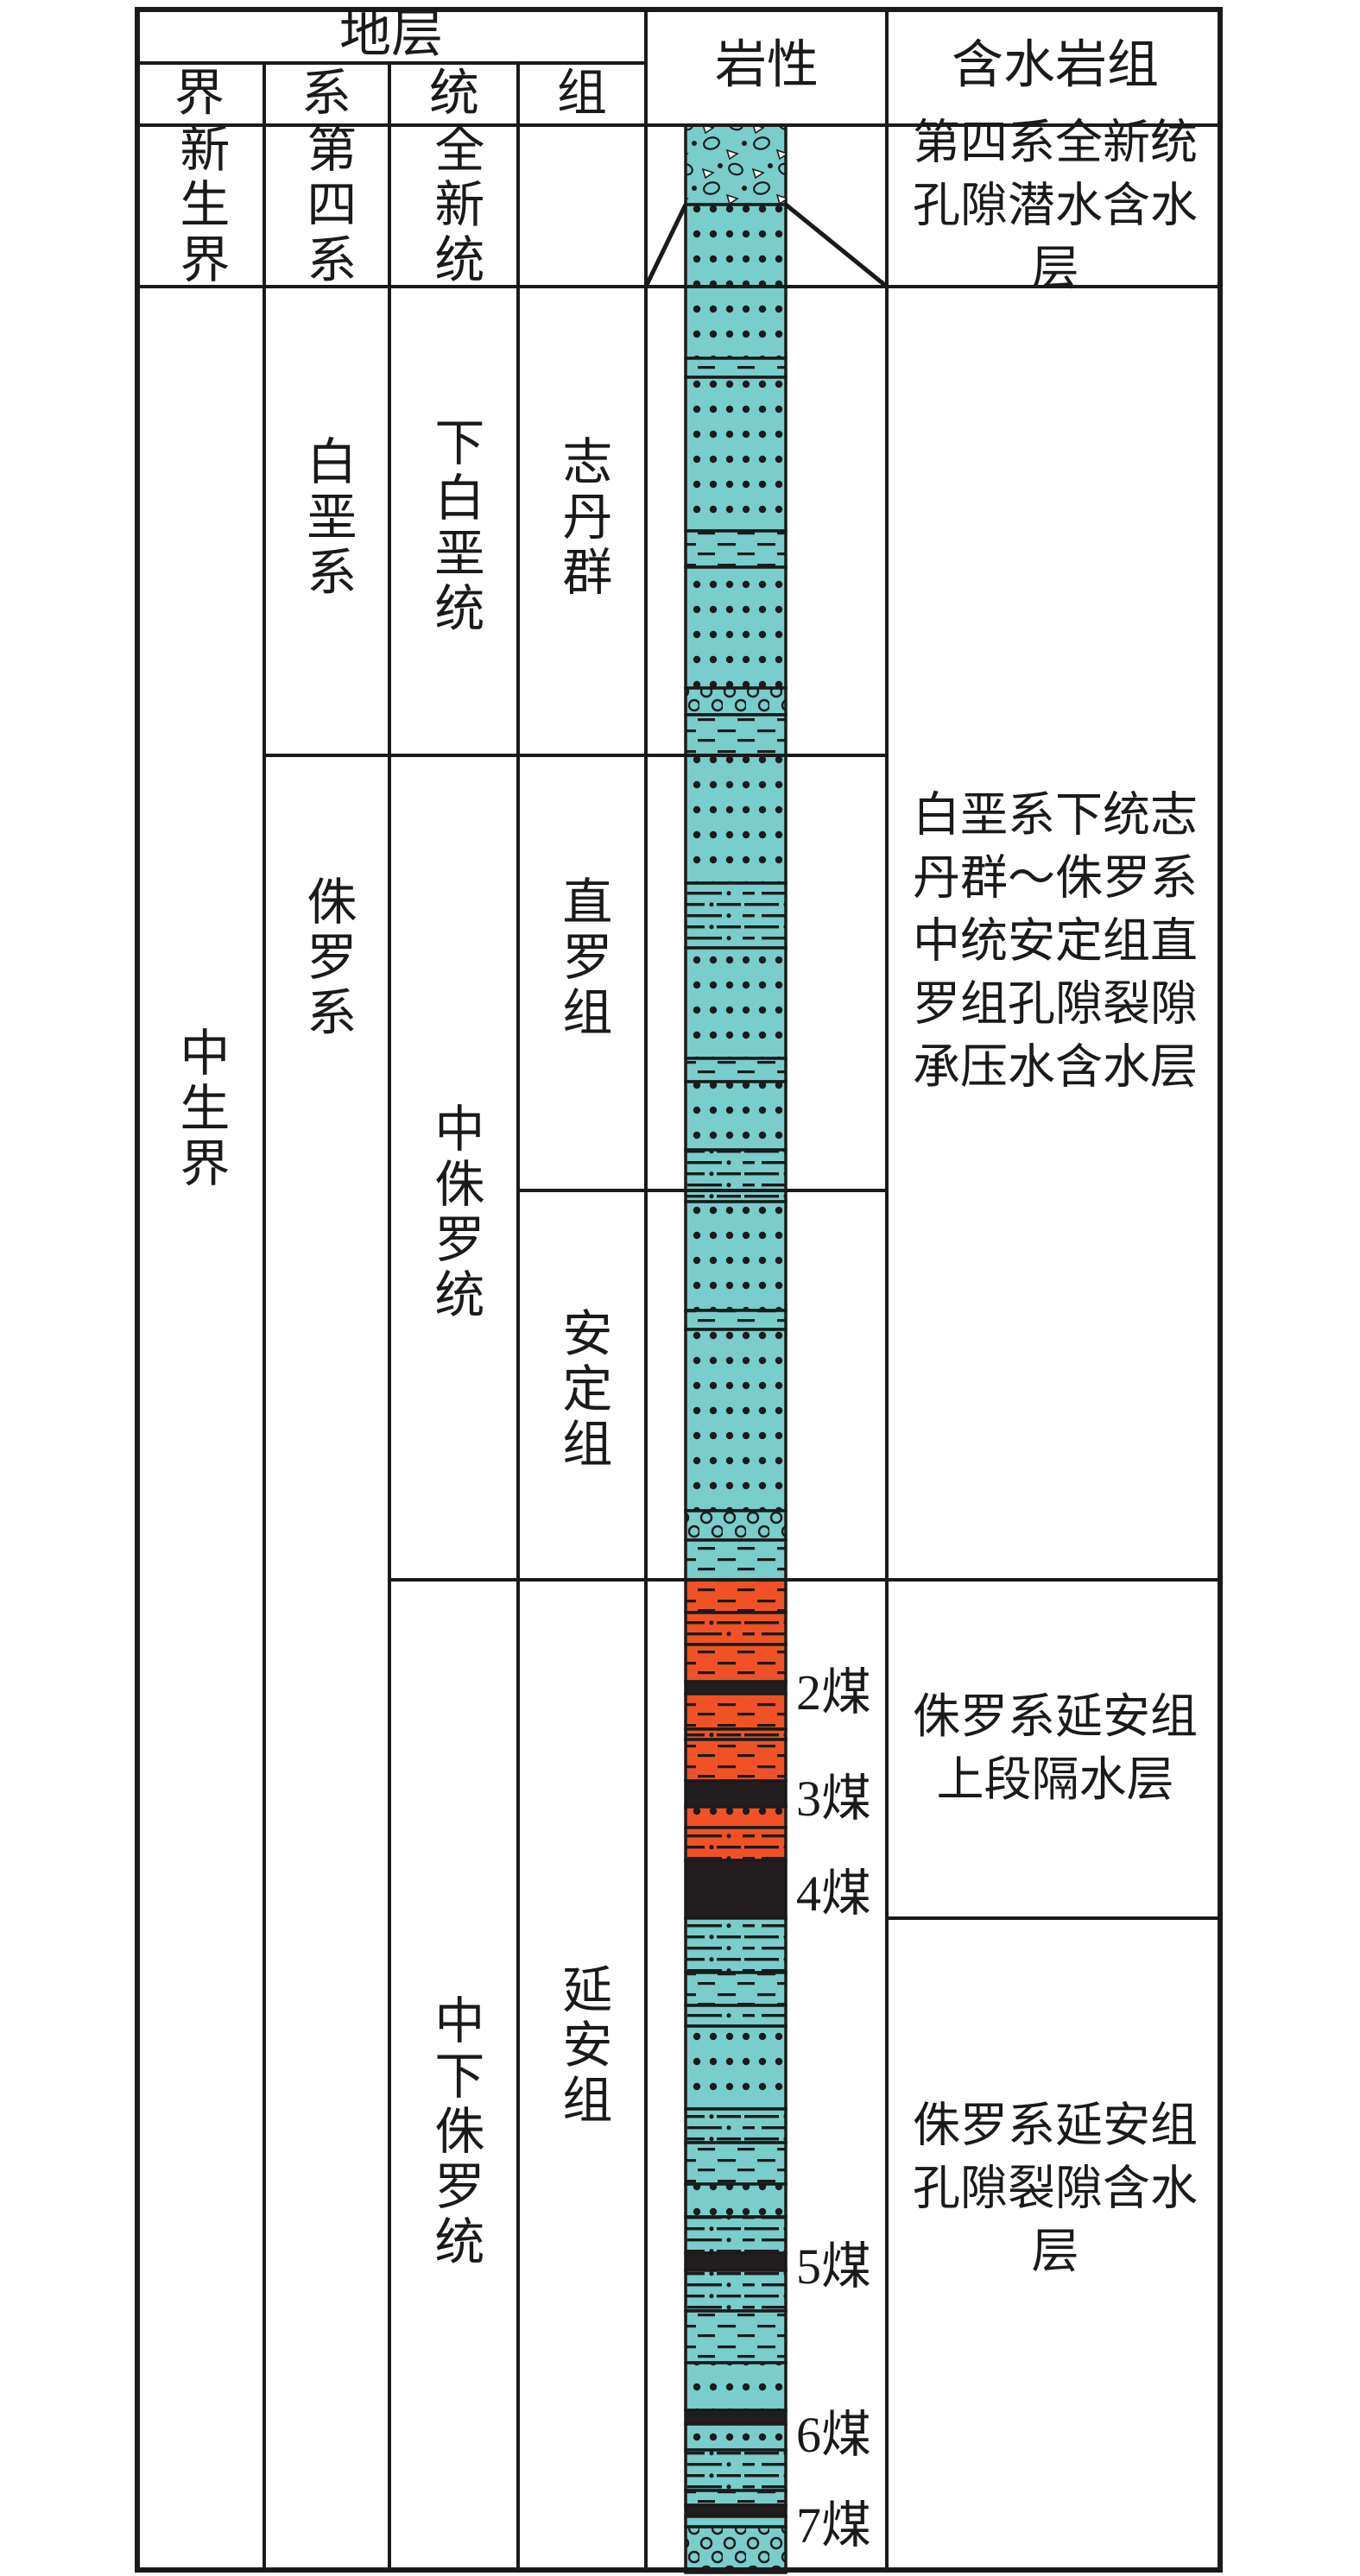  Describe the element at coordinates (887, 1290) in the screenshot. I see `grid-line-lithology-aquifer` at that location.